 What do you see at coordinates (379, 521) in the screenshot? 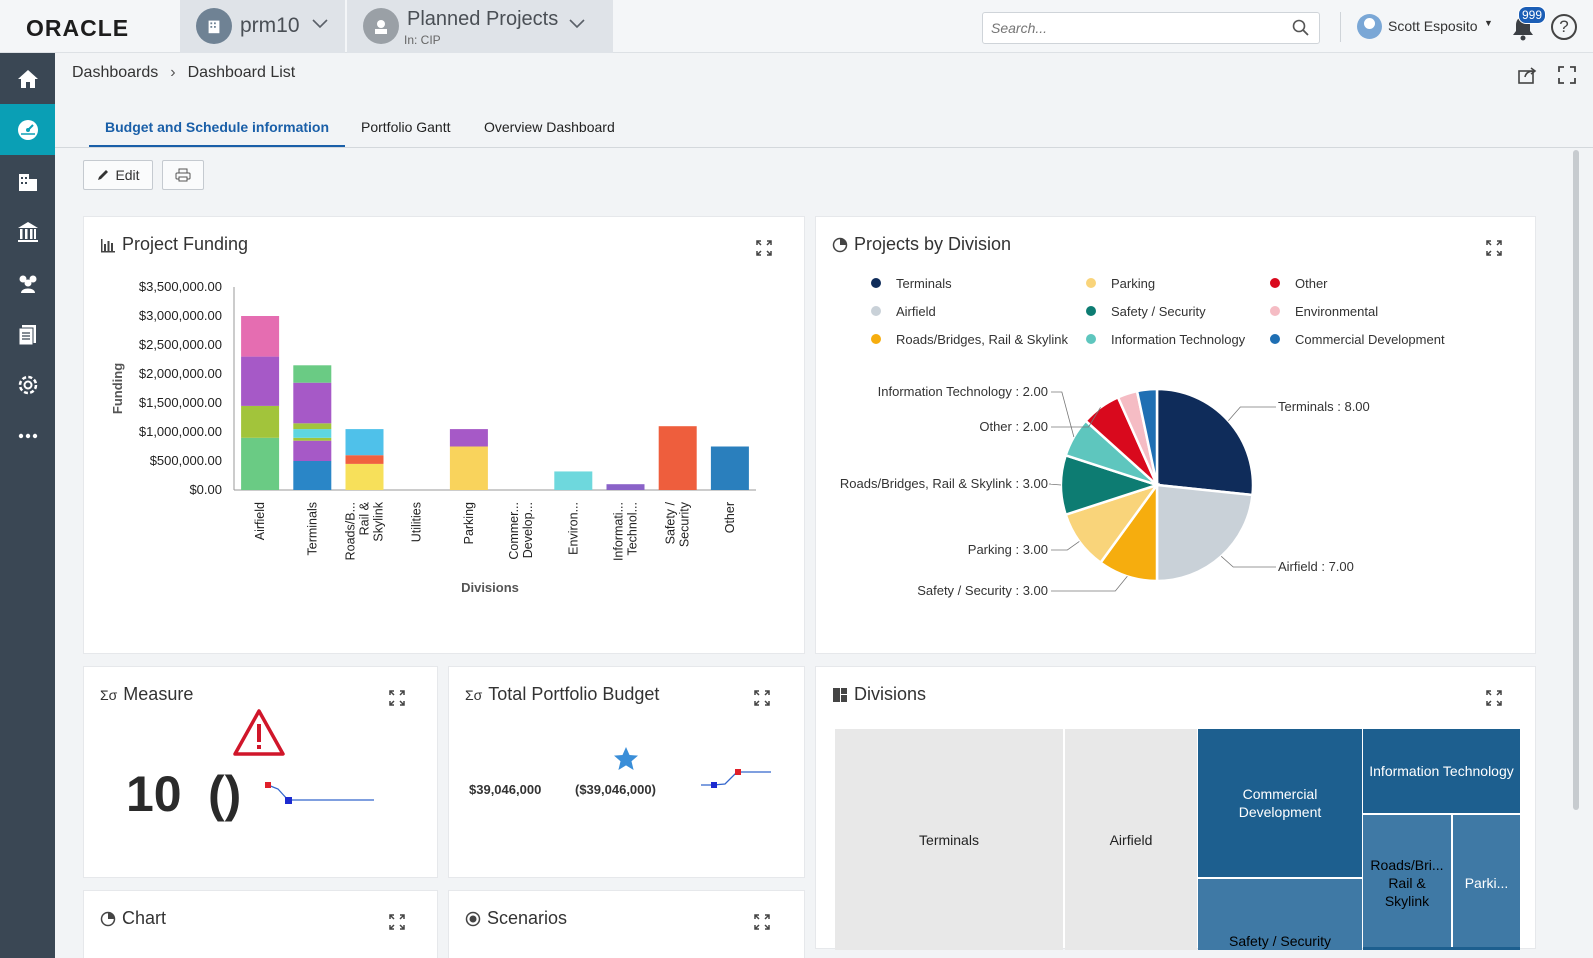
I see `svg-text: Skylink` at bounding box center [379, 521].